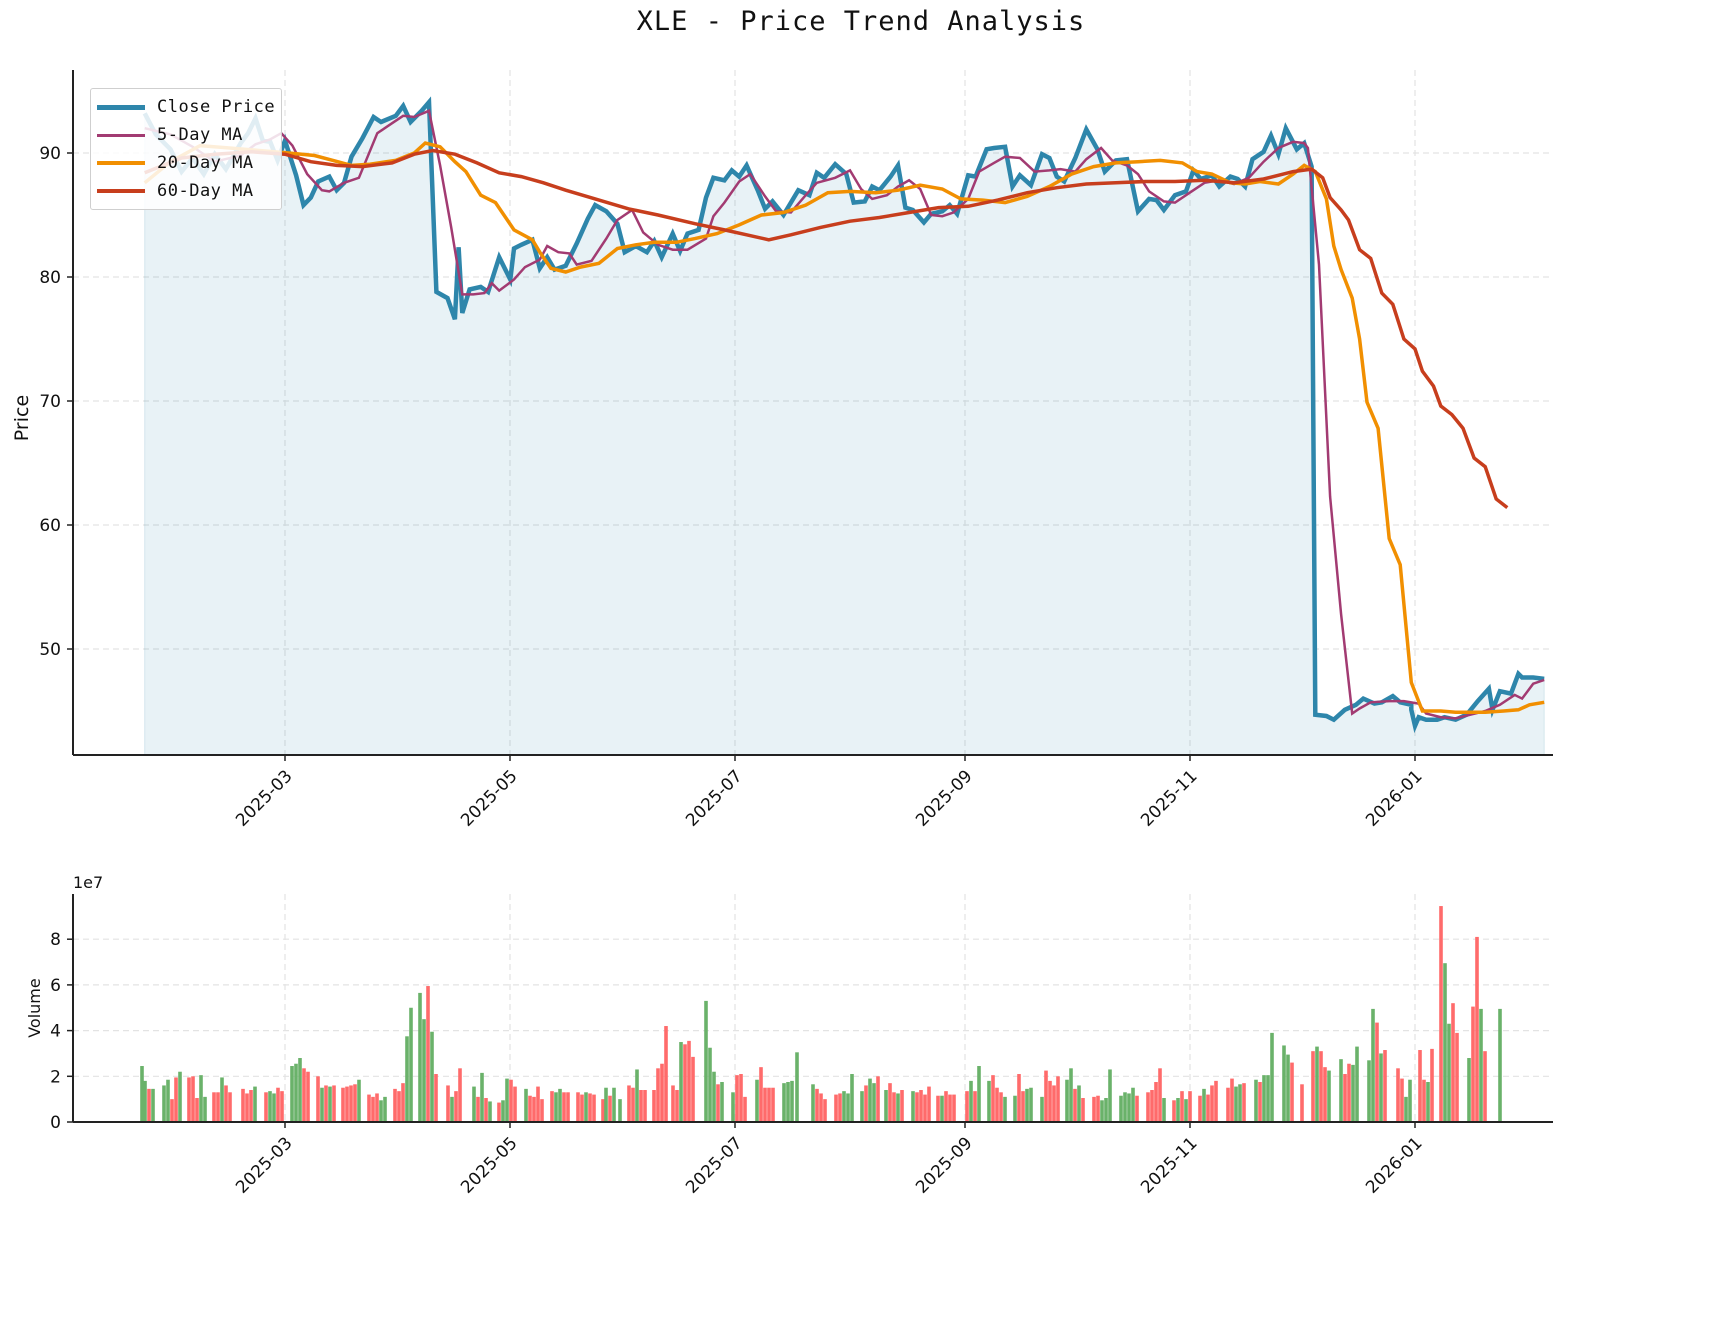 This screenshot has height=1327, width=1722. Describe the element at coordinates (264, 798) in the screenshot. I see `x-tick-label: 2025-03` at that location.